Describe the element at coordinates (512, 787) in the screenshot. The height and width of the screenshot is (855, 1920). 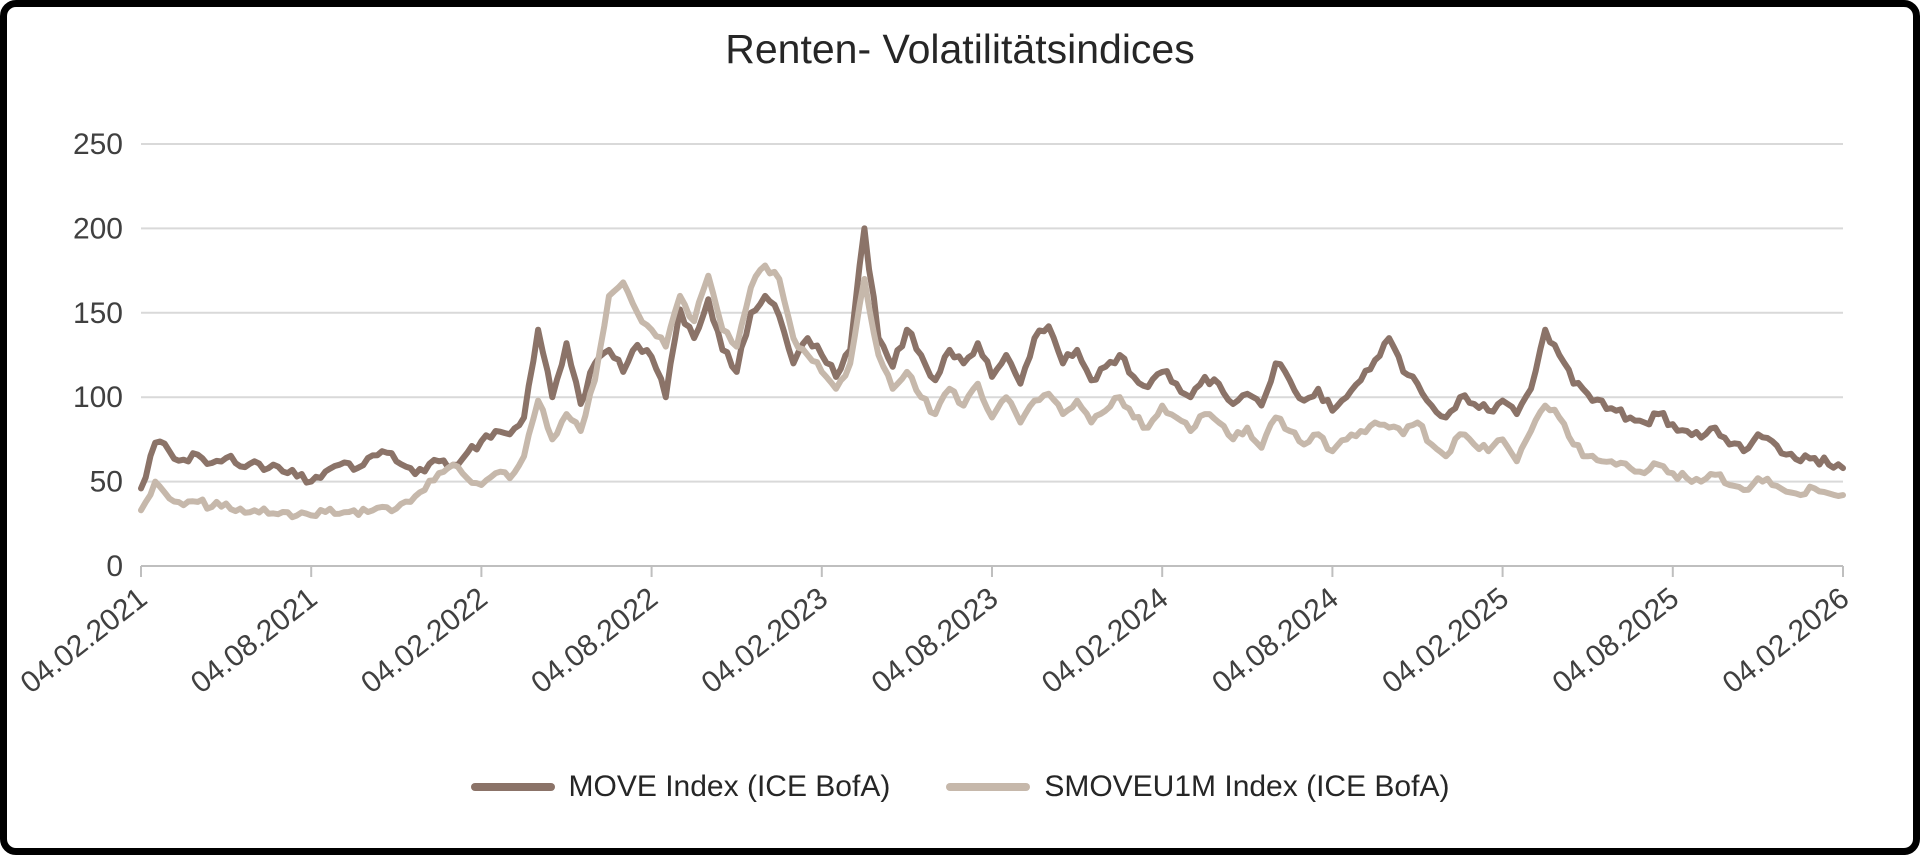
I see `move-line-swatch` at that location.